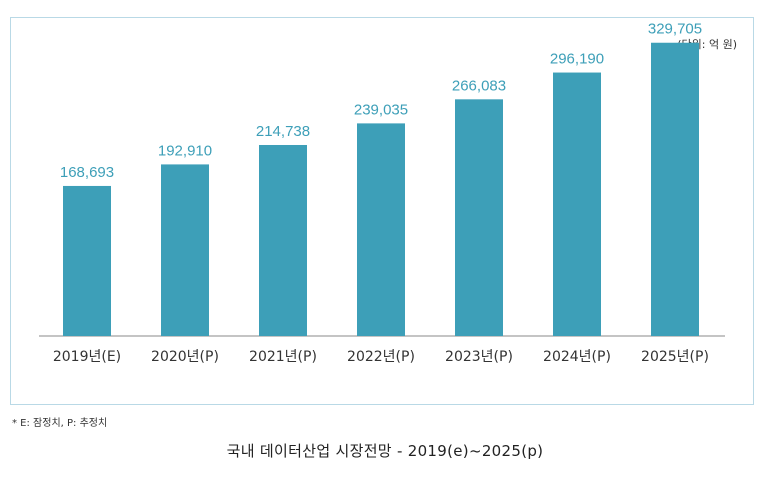  Describe the element at coordinates (60, 423) in the screenshot. I see `footnote: * E: 잠정치, P: 추정치` at that location.